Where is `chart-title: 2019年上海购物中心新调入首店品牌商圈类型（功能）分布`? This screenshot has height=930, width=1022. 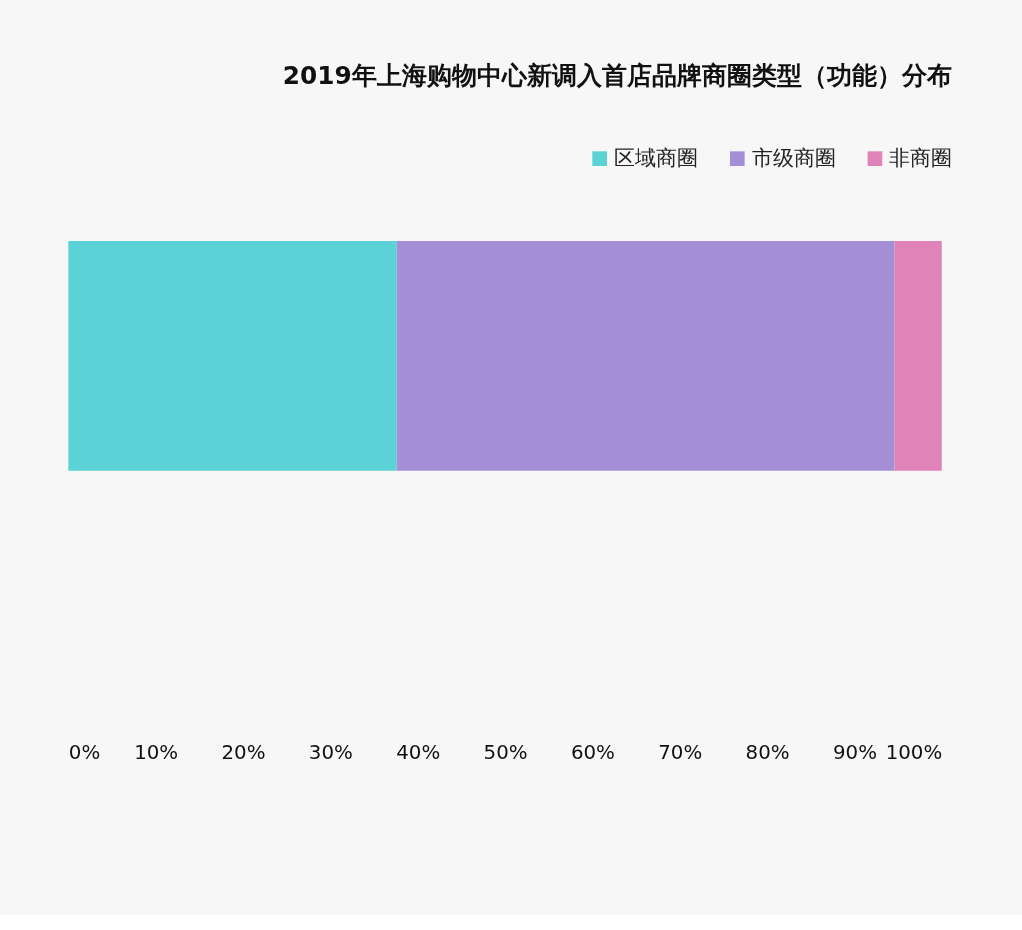
chart-title: 2019年上海购物中心新调入首店品牌商圈类型（功能）分布 is located at coordinates (617, 75).